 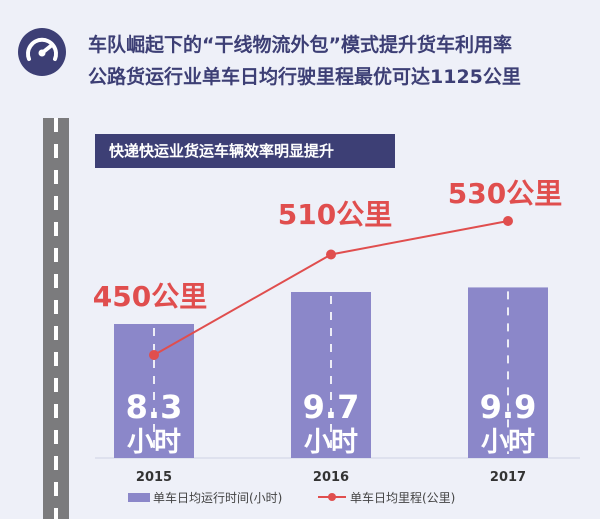 What do you see at coordinates (154, 407) in the screenshot?
I see `bar-value-label: 8.3` at bounding box center [154, 407].